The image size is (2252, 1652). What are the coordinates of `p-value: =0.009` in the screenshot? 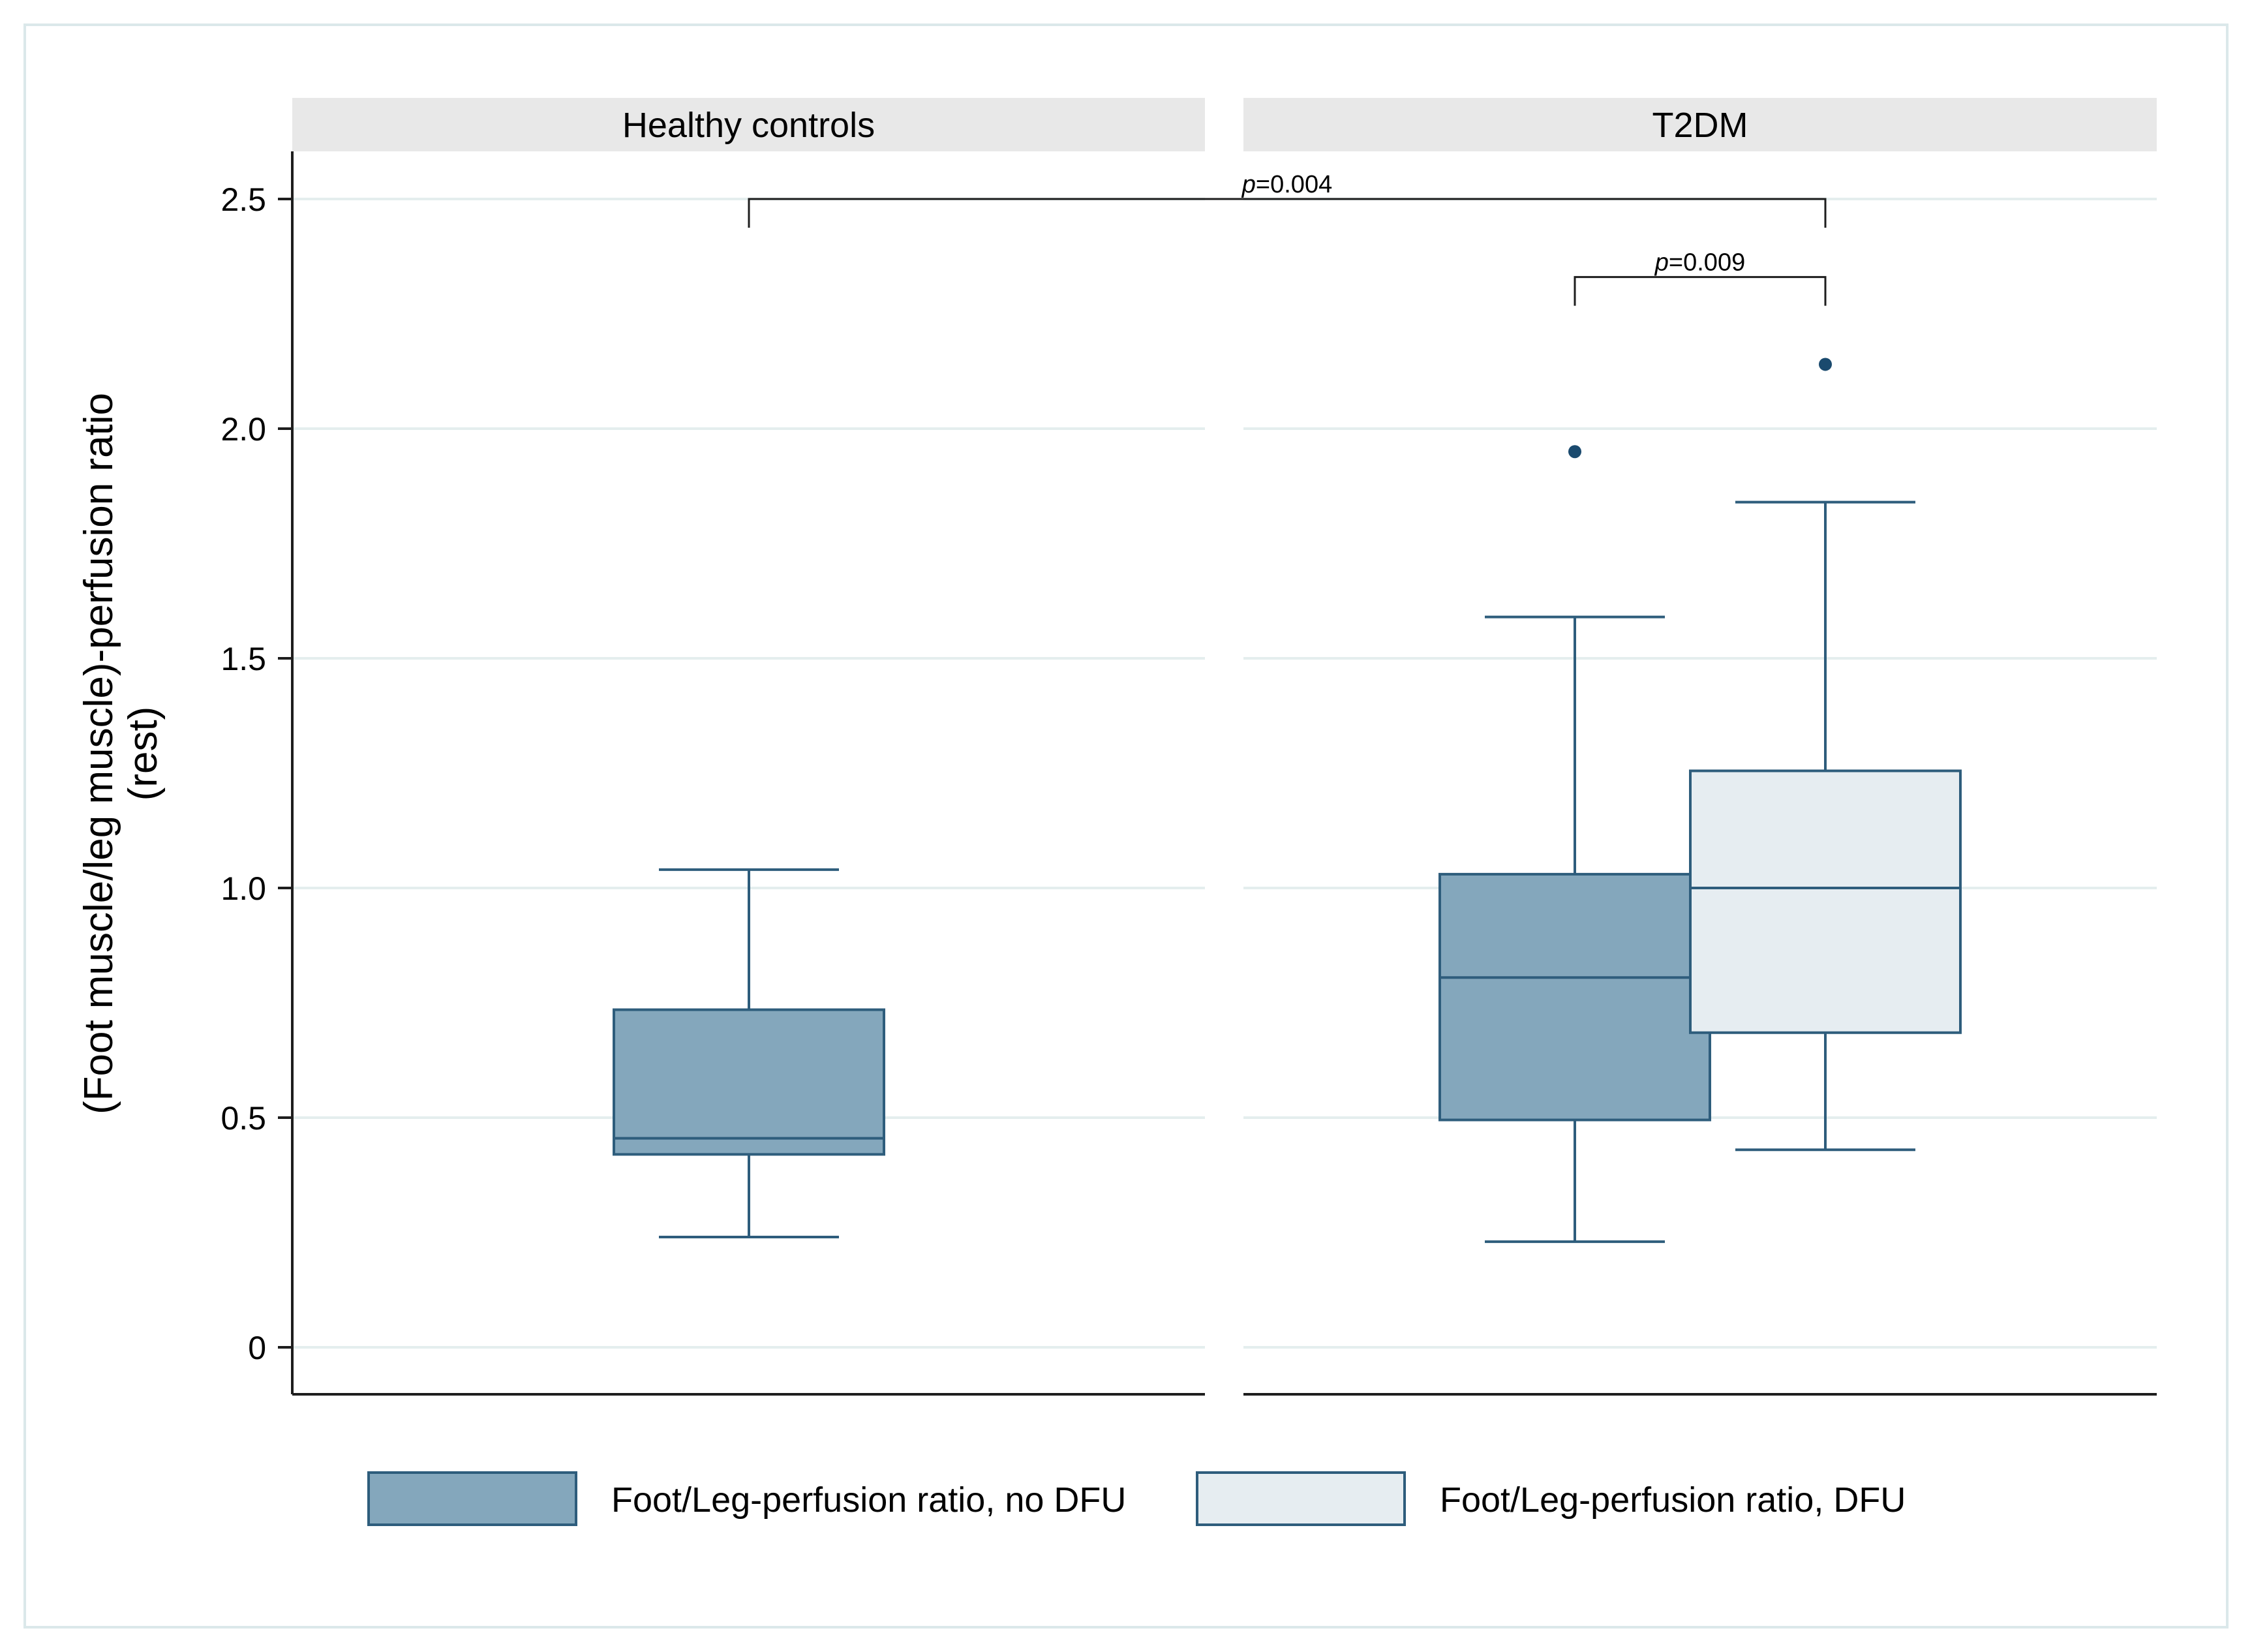 It's located at (1707, 263).